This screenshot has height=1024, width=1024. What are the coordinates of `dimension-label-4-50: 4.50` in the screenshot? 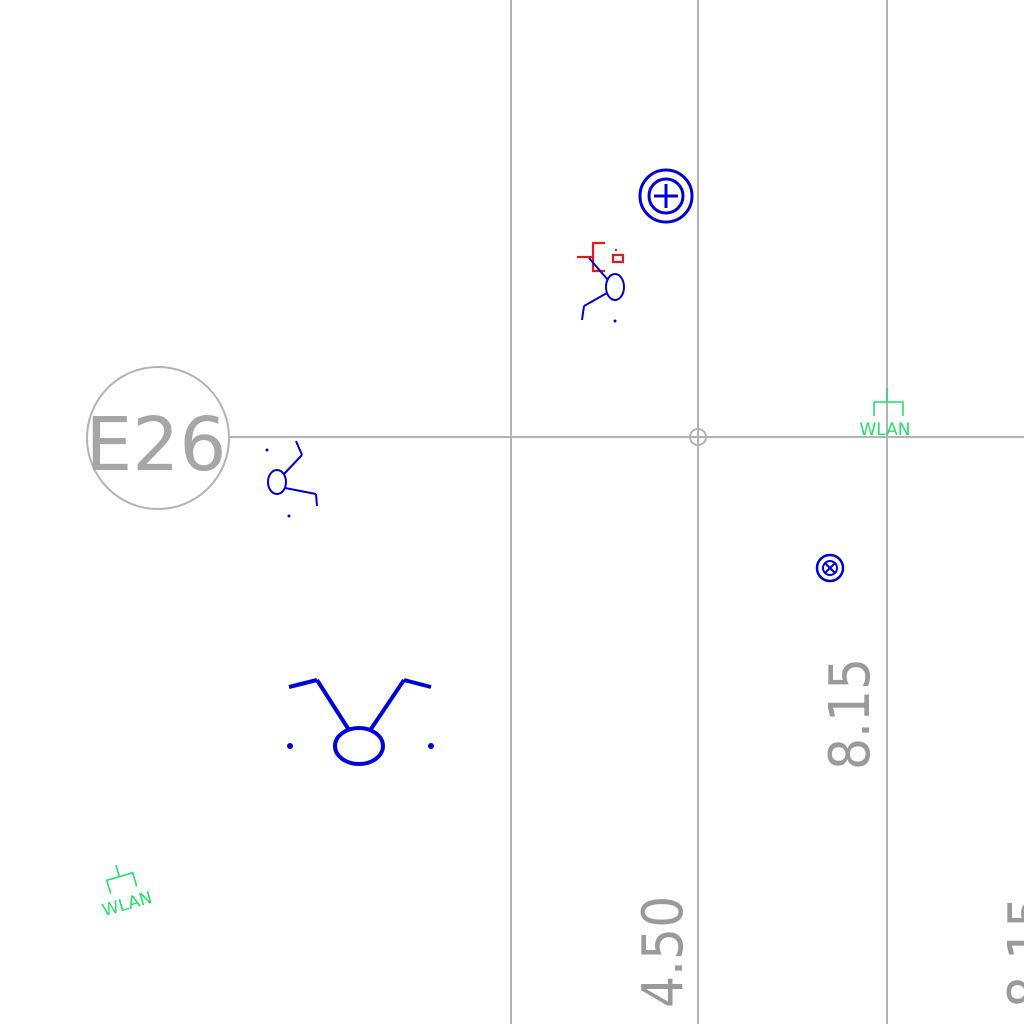 It's located at (663, 952).